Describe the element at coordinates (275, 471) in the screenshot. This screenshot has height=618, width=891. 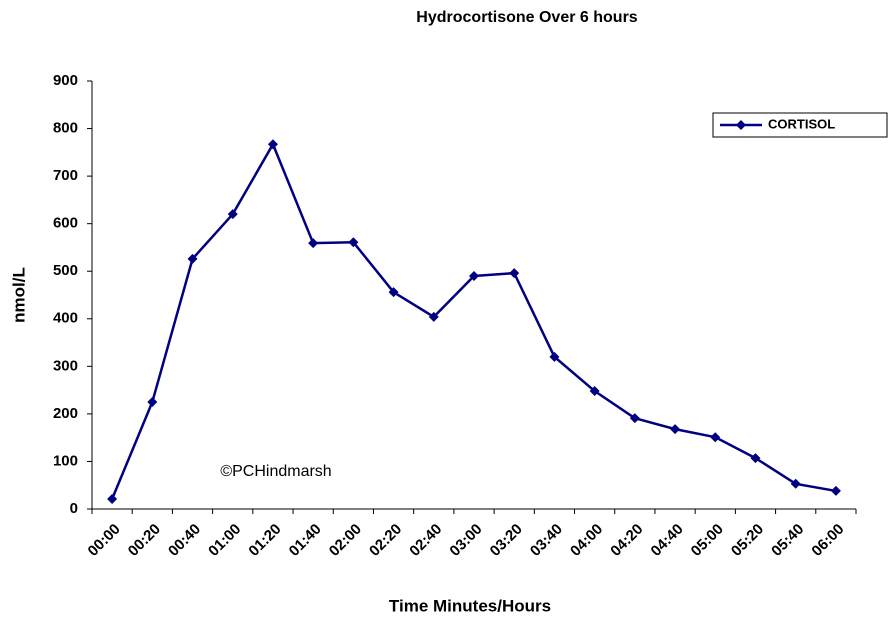
I see `annotation: ©PCHindmarsh` at that location.